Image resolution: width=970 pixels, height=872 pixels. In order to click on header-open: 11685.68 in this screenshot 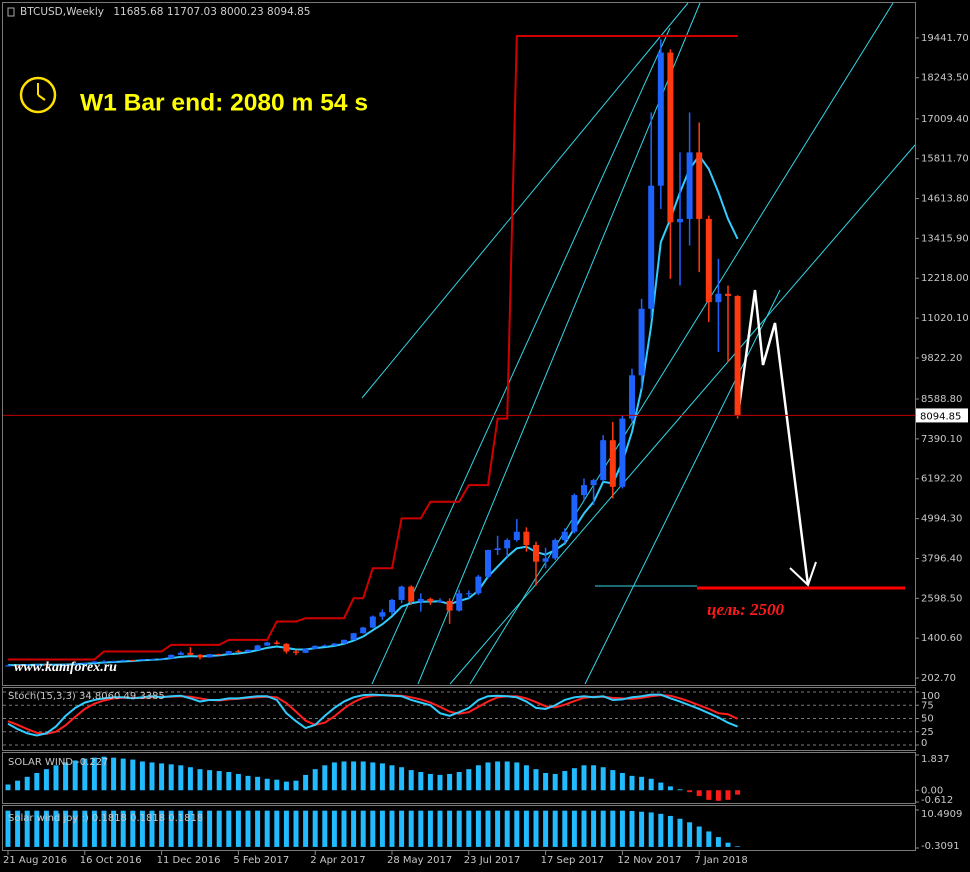, I will do `click(138, 12)`.